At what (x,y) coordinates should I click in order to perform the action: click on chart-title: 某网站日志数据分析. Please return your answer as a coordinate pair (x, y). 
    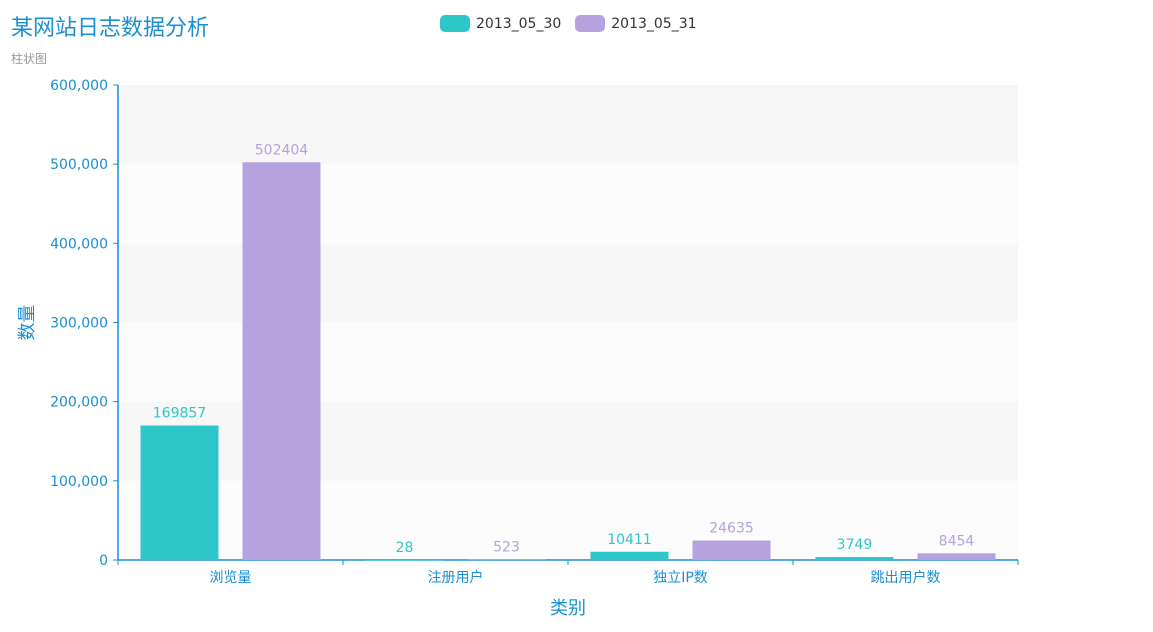
    Looking at the image, I should click on (110, 28).